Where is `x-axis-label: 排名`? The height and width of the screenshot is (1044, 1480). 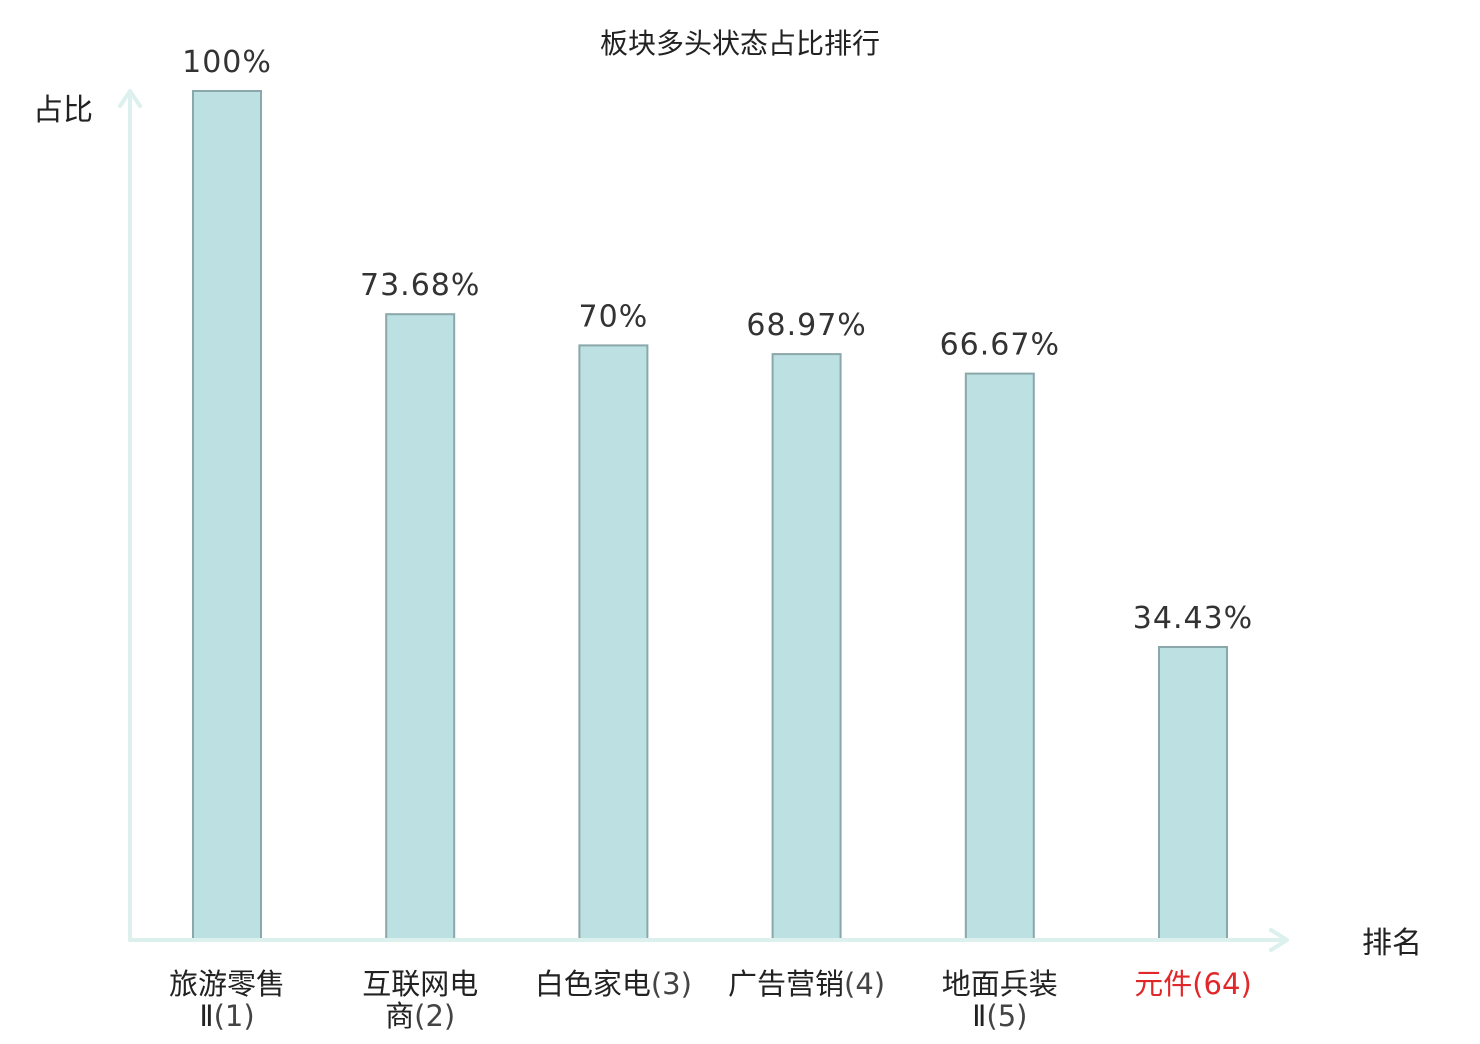 x-axis-label: 排名 is located at coordinates (1392, 943).